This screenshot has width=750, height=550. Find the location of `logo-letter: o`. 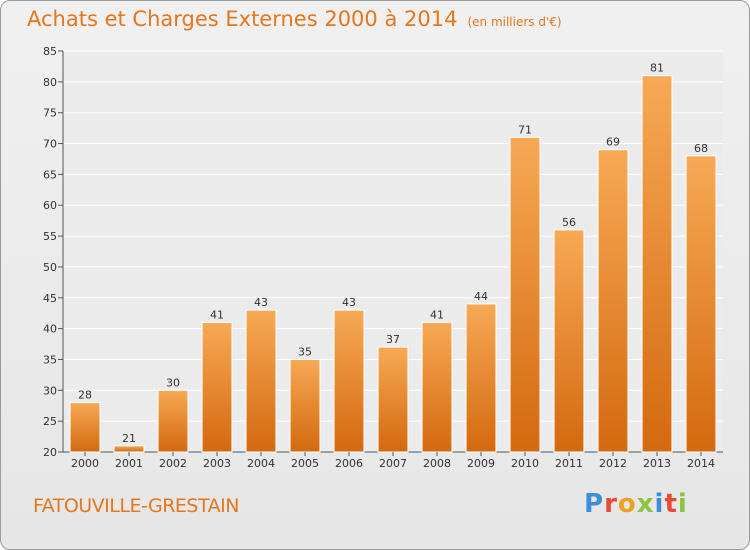

logo-letter: o is located at coordinates (627, 504).